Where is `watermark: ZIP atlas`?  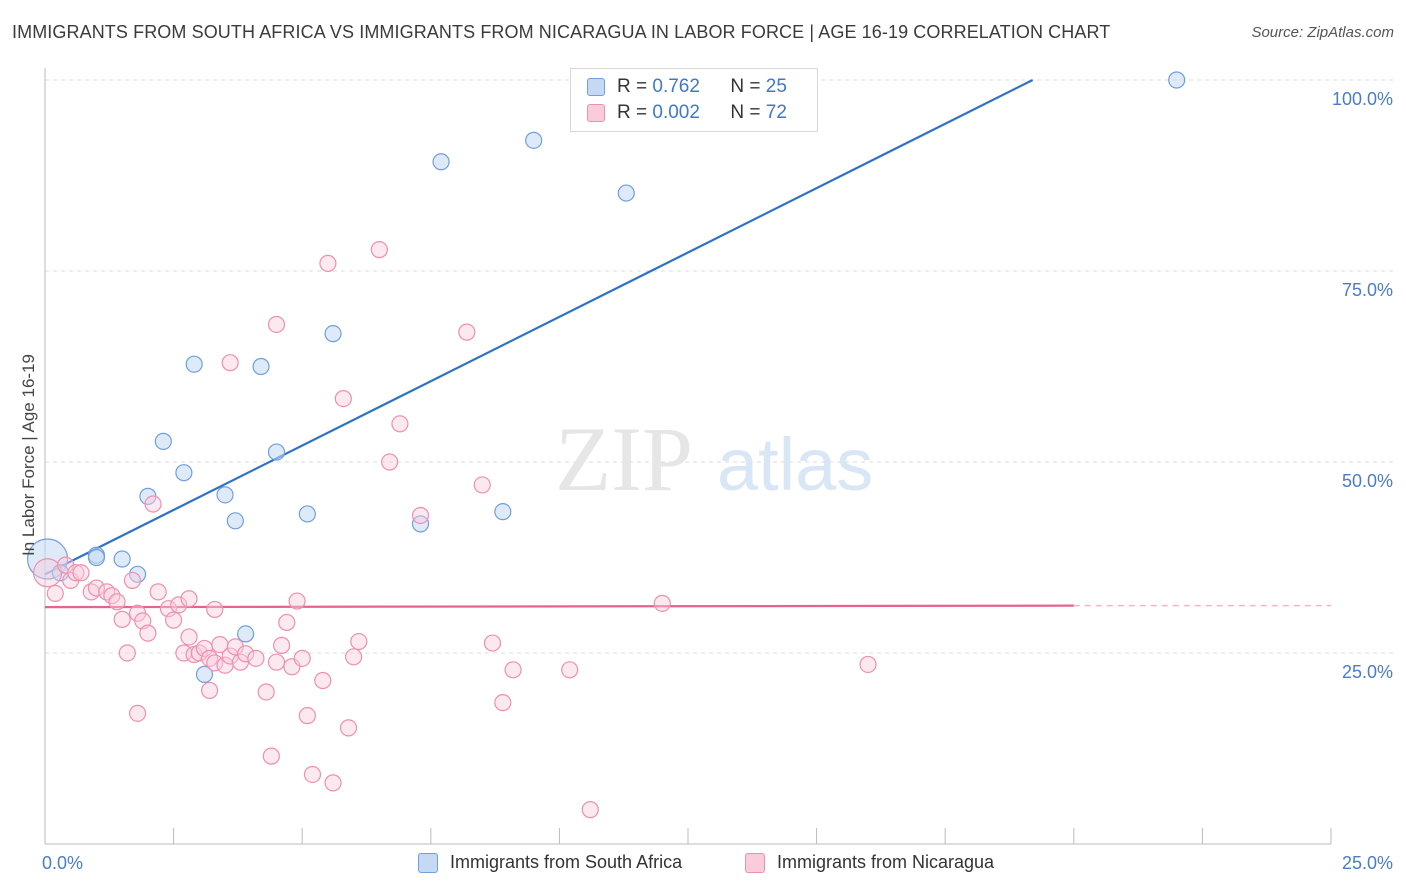
watermark: ZIP atlas is located at coordinates (714, 459).